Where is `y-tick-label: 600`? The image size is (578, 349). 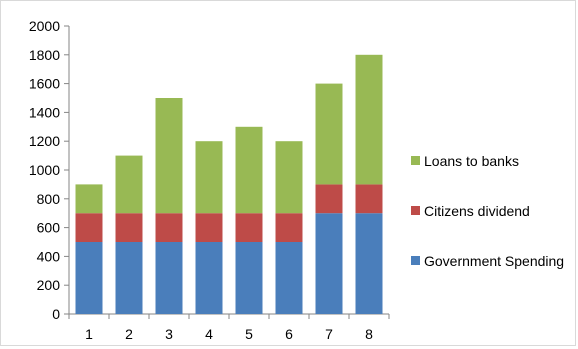
y-tick-label: 600 is located at coordinates (49, 228).